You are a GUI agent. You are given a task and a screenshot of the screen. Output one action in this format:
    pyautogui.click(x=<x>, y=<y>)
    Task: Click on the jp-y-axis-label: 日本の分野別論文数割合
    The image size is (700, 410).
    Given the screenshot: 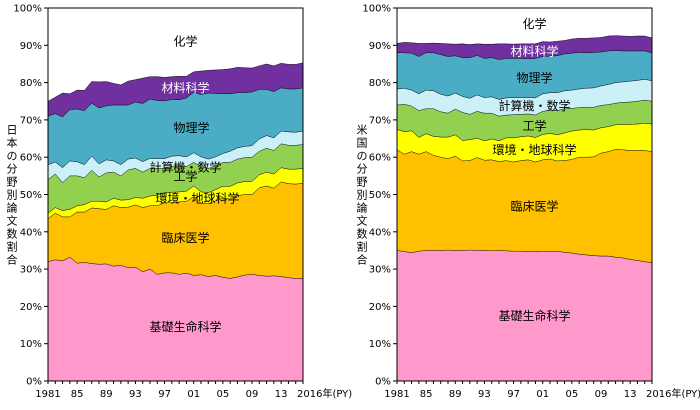 What is the action you would take?
    pyautogui.click(x=12, y=195)
    